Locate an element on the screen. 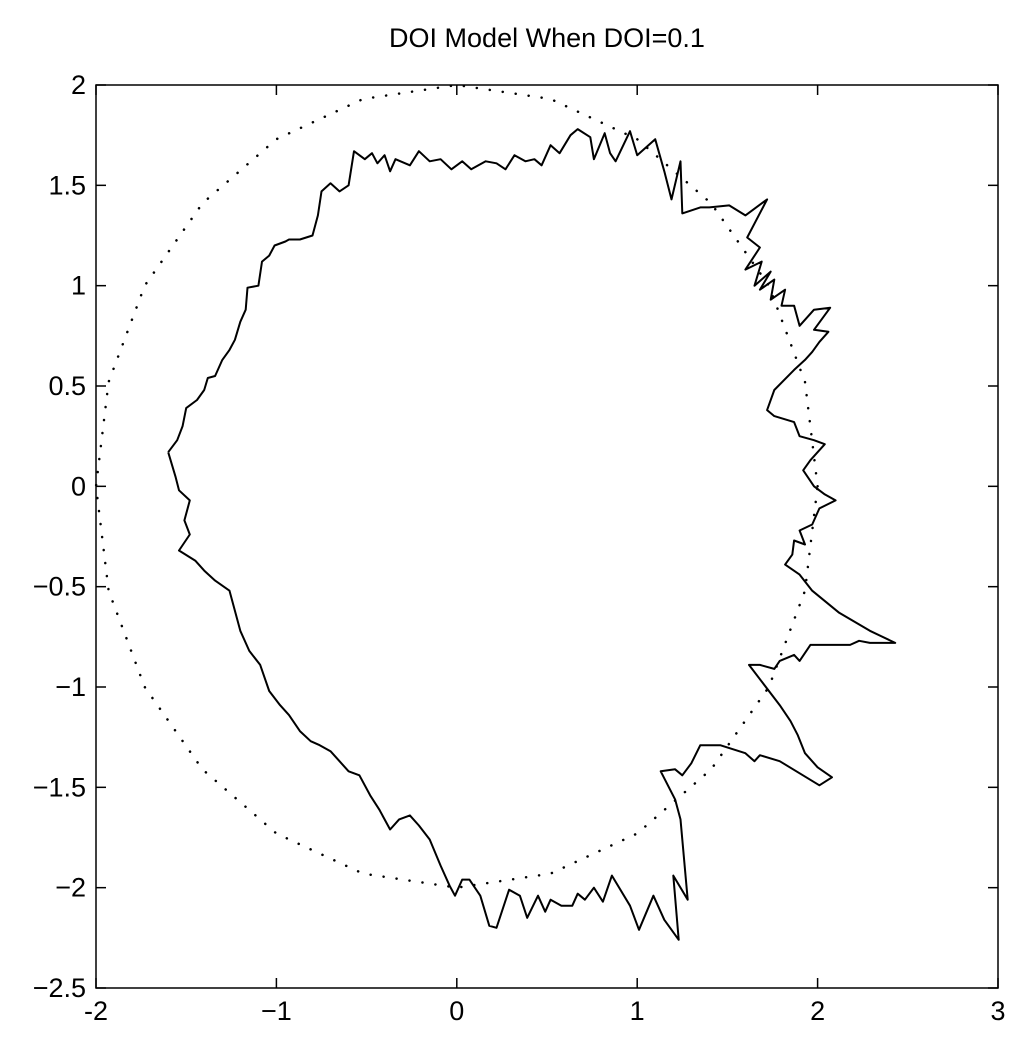  y-tick-label: 0 is located at coordinates (78, 486).